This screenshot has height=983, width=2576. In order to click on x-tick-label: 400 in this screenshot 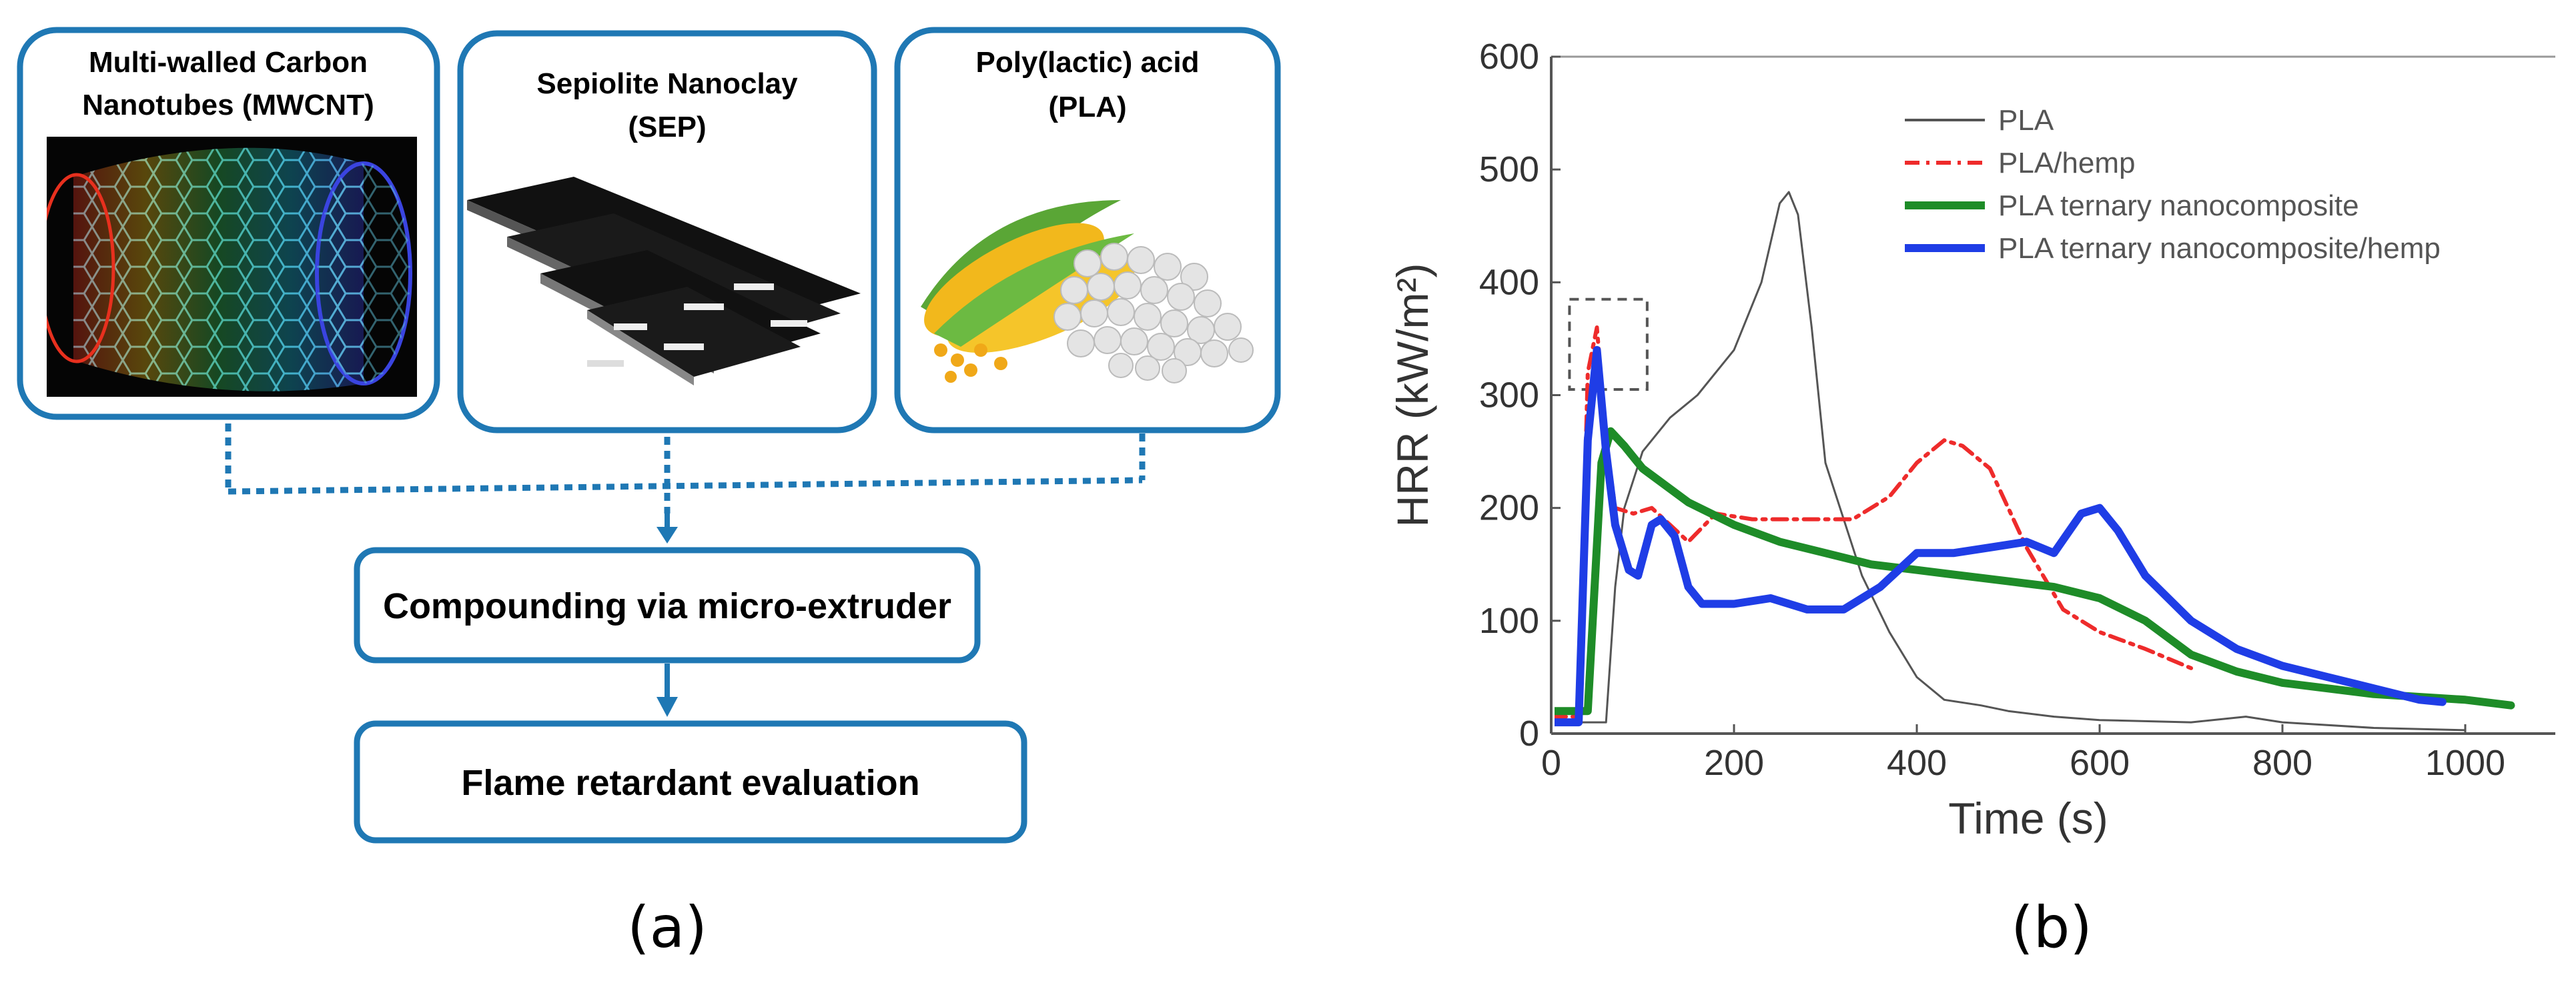, I will do `click(1917, 763)`.